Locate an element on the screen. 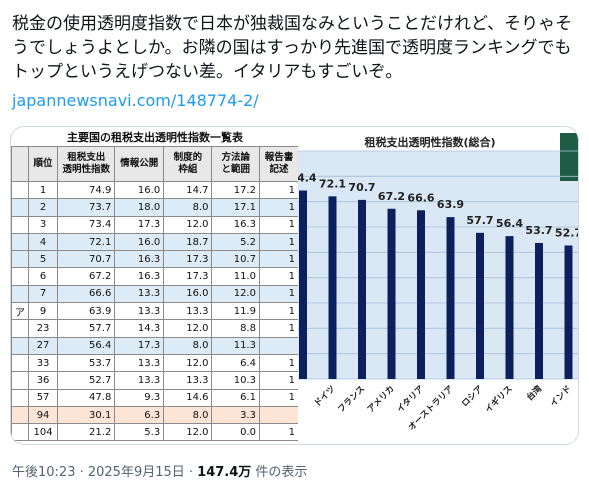  table-cell: 70.7 is located at coordinates (86, 259).